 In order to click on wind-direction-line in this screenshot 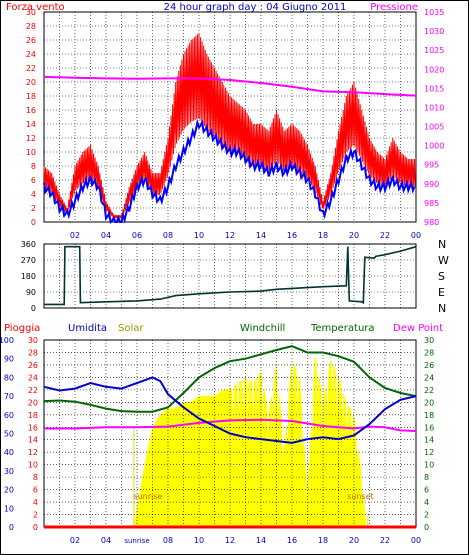, I will do `click(230, 275)`.